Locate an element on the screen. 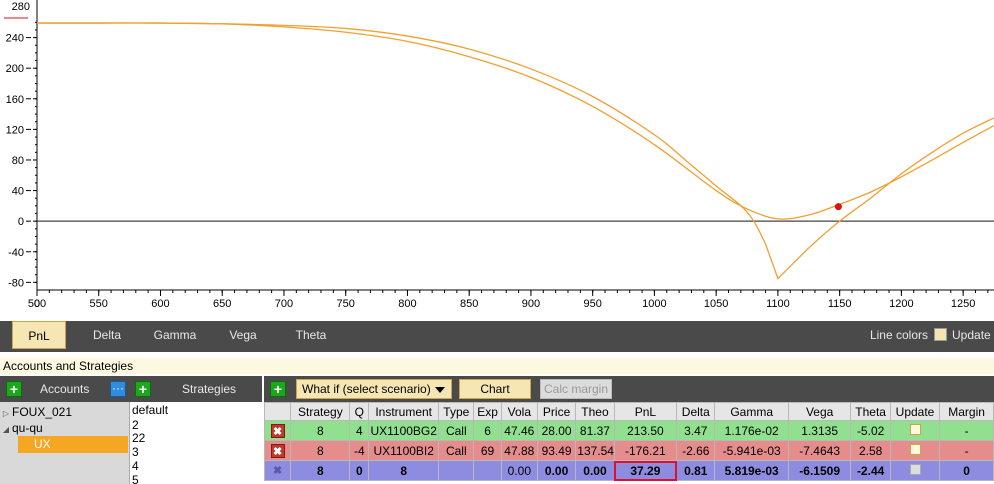 The width and height of the screenshot is (994, 484). table-cell: -7.4643 is located at coordinates (819, 450).